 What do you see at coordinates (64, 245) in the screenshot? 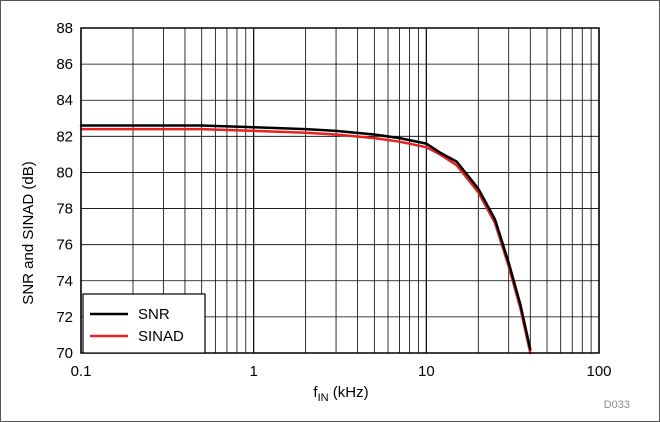
I see `y-tick-label: 76` at bounding box center [64, 245].